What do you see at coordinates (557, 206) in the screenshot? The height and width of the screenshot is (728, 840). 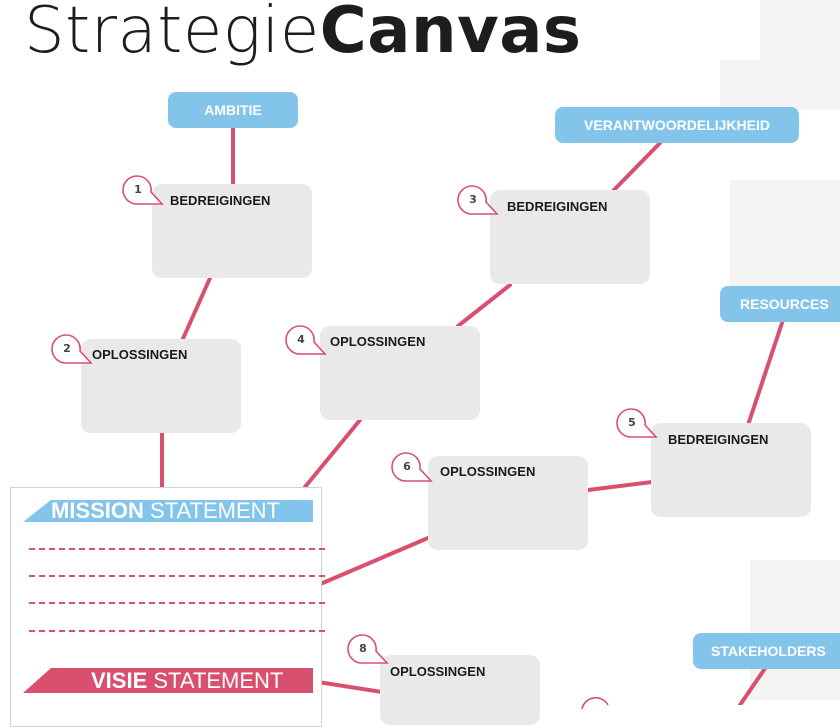 I see `node-label-3: BEDREIGINGEN` at bounding box center [557, 206].